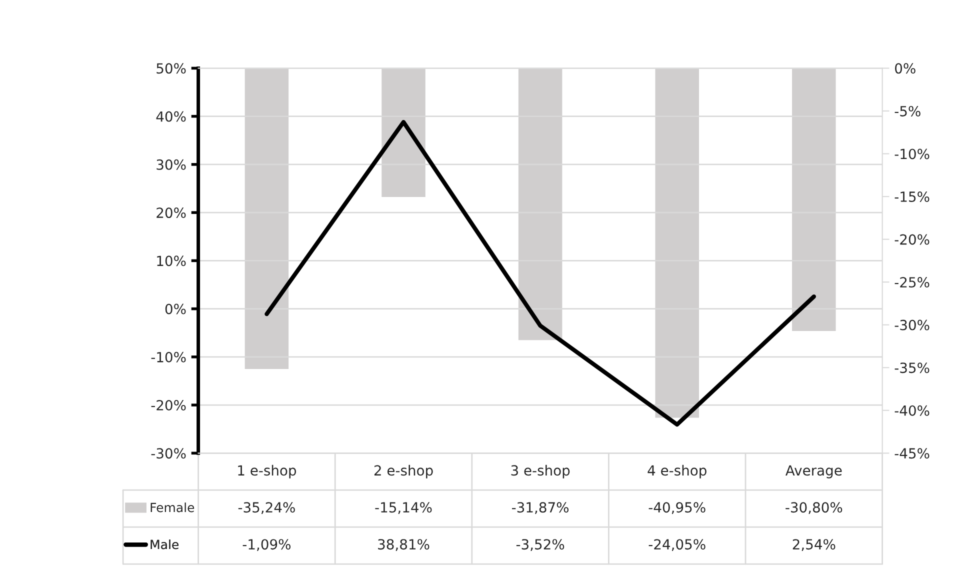 This screenshot has height=578, width=958. What do you see at coordinates (171, 261) in the screenshot?
I see `y-tick-label: 10%` at bounding box center [171, 261].